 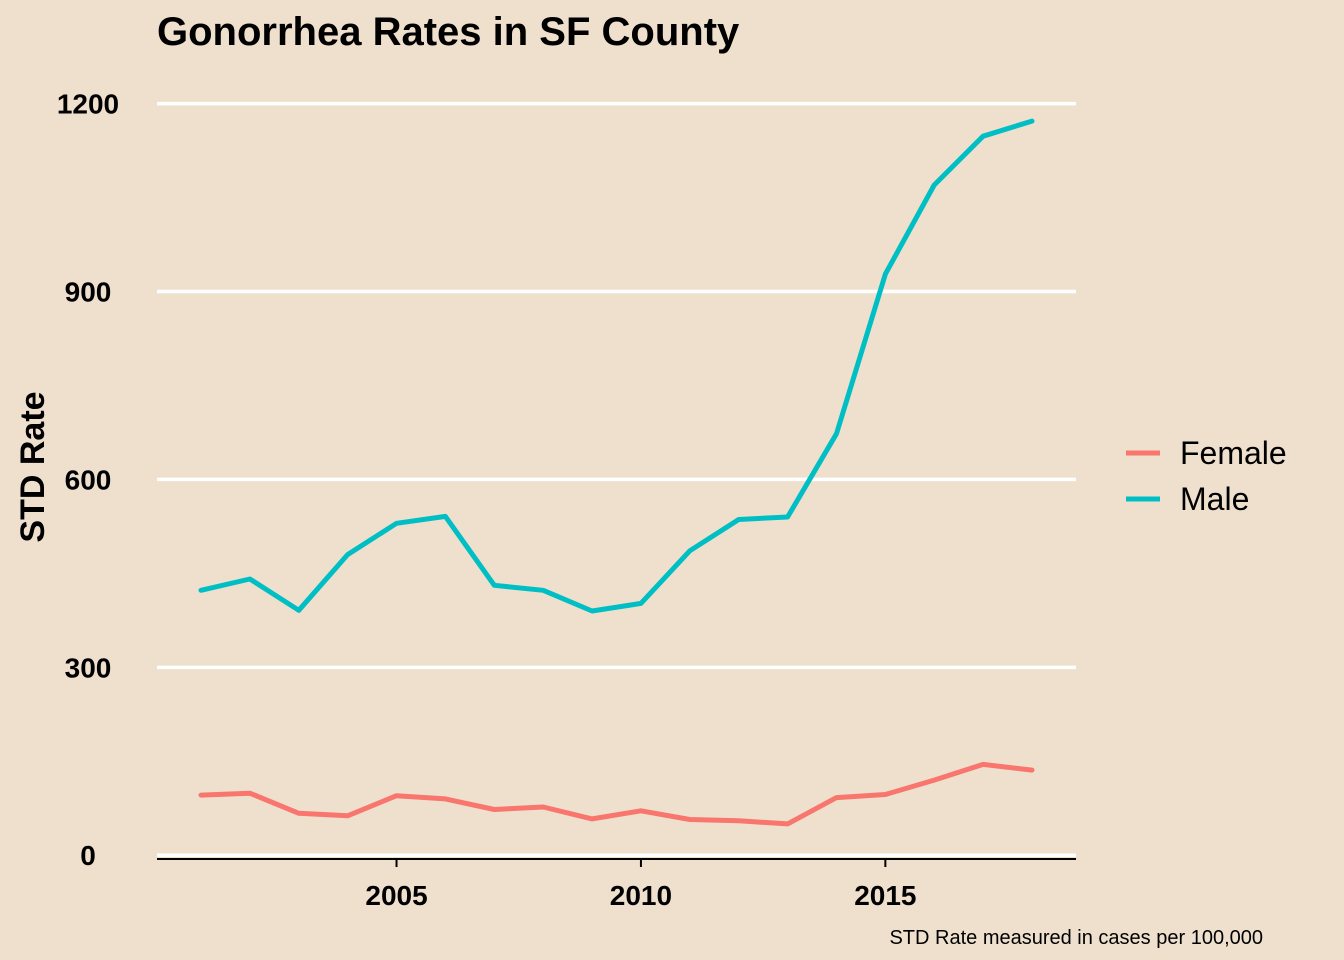 What do you see at coordinates (1233, 453) in the screenshot?
I see `legend-label: Female` at bounding box center [1233, 453].